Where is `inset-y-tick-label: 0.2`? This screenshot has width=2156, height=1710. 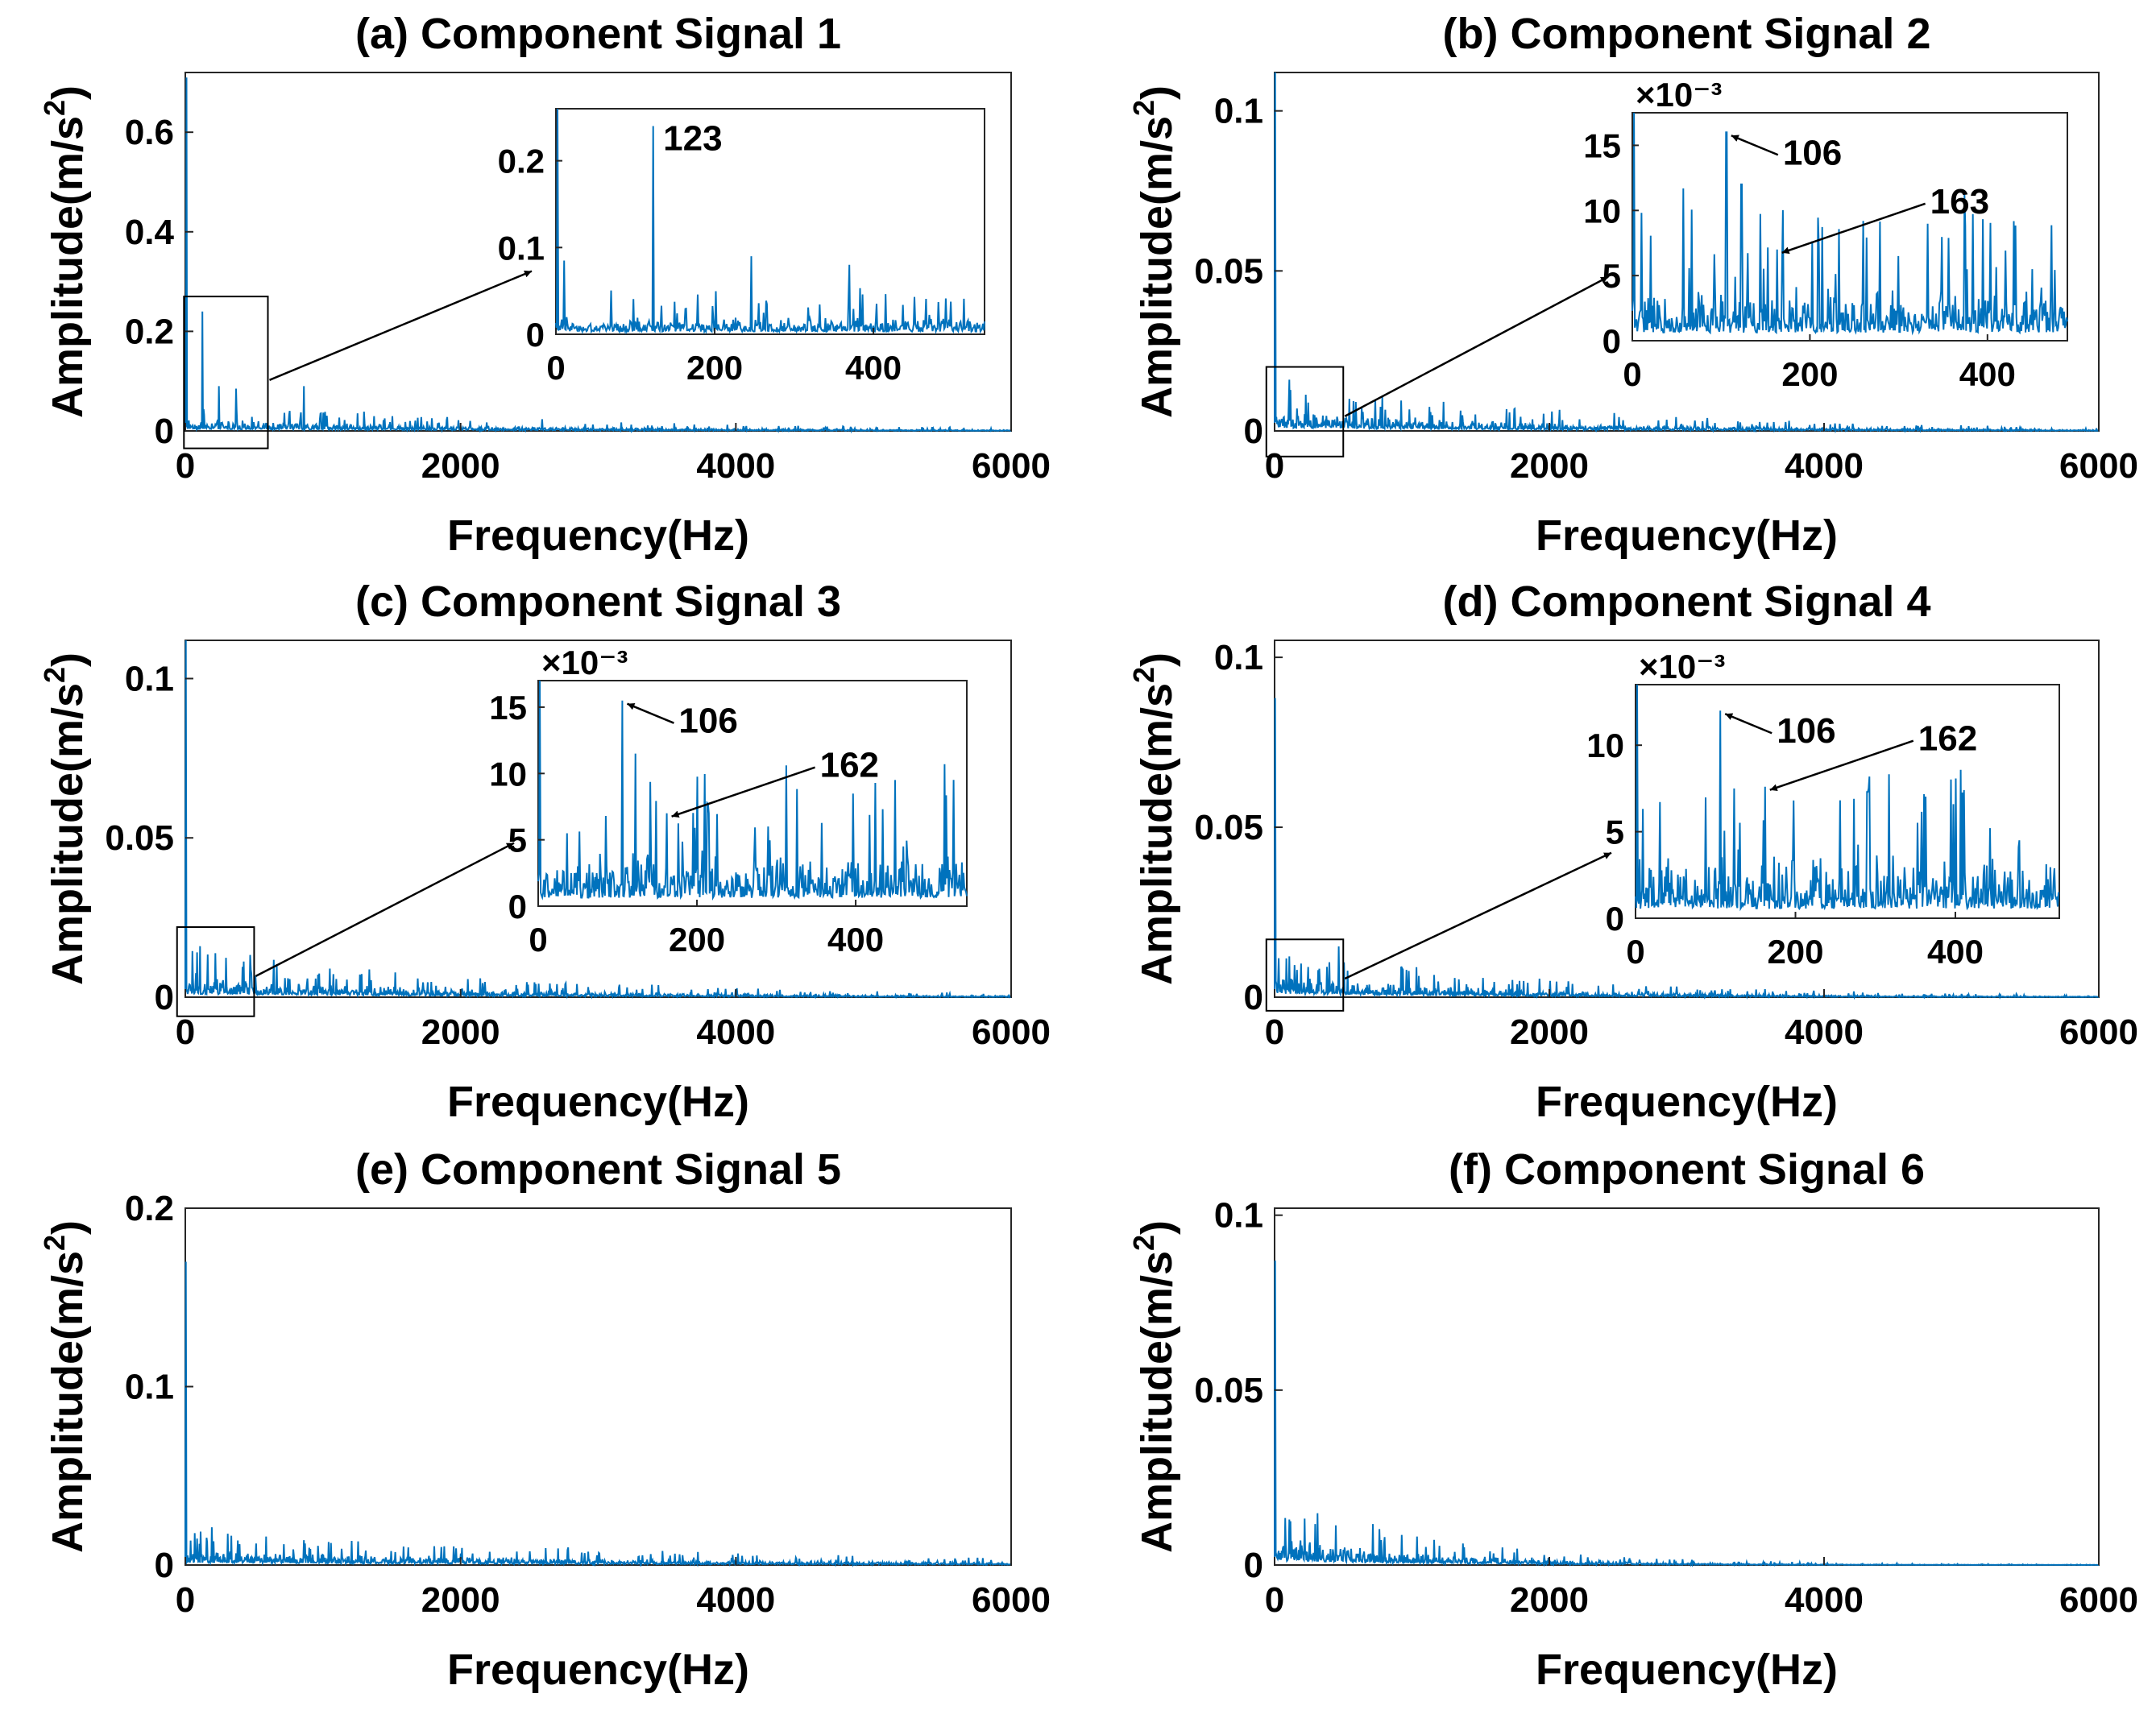
inset-y-tick-label: 0.2 is located at coordinates (521, 161).